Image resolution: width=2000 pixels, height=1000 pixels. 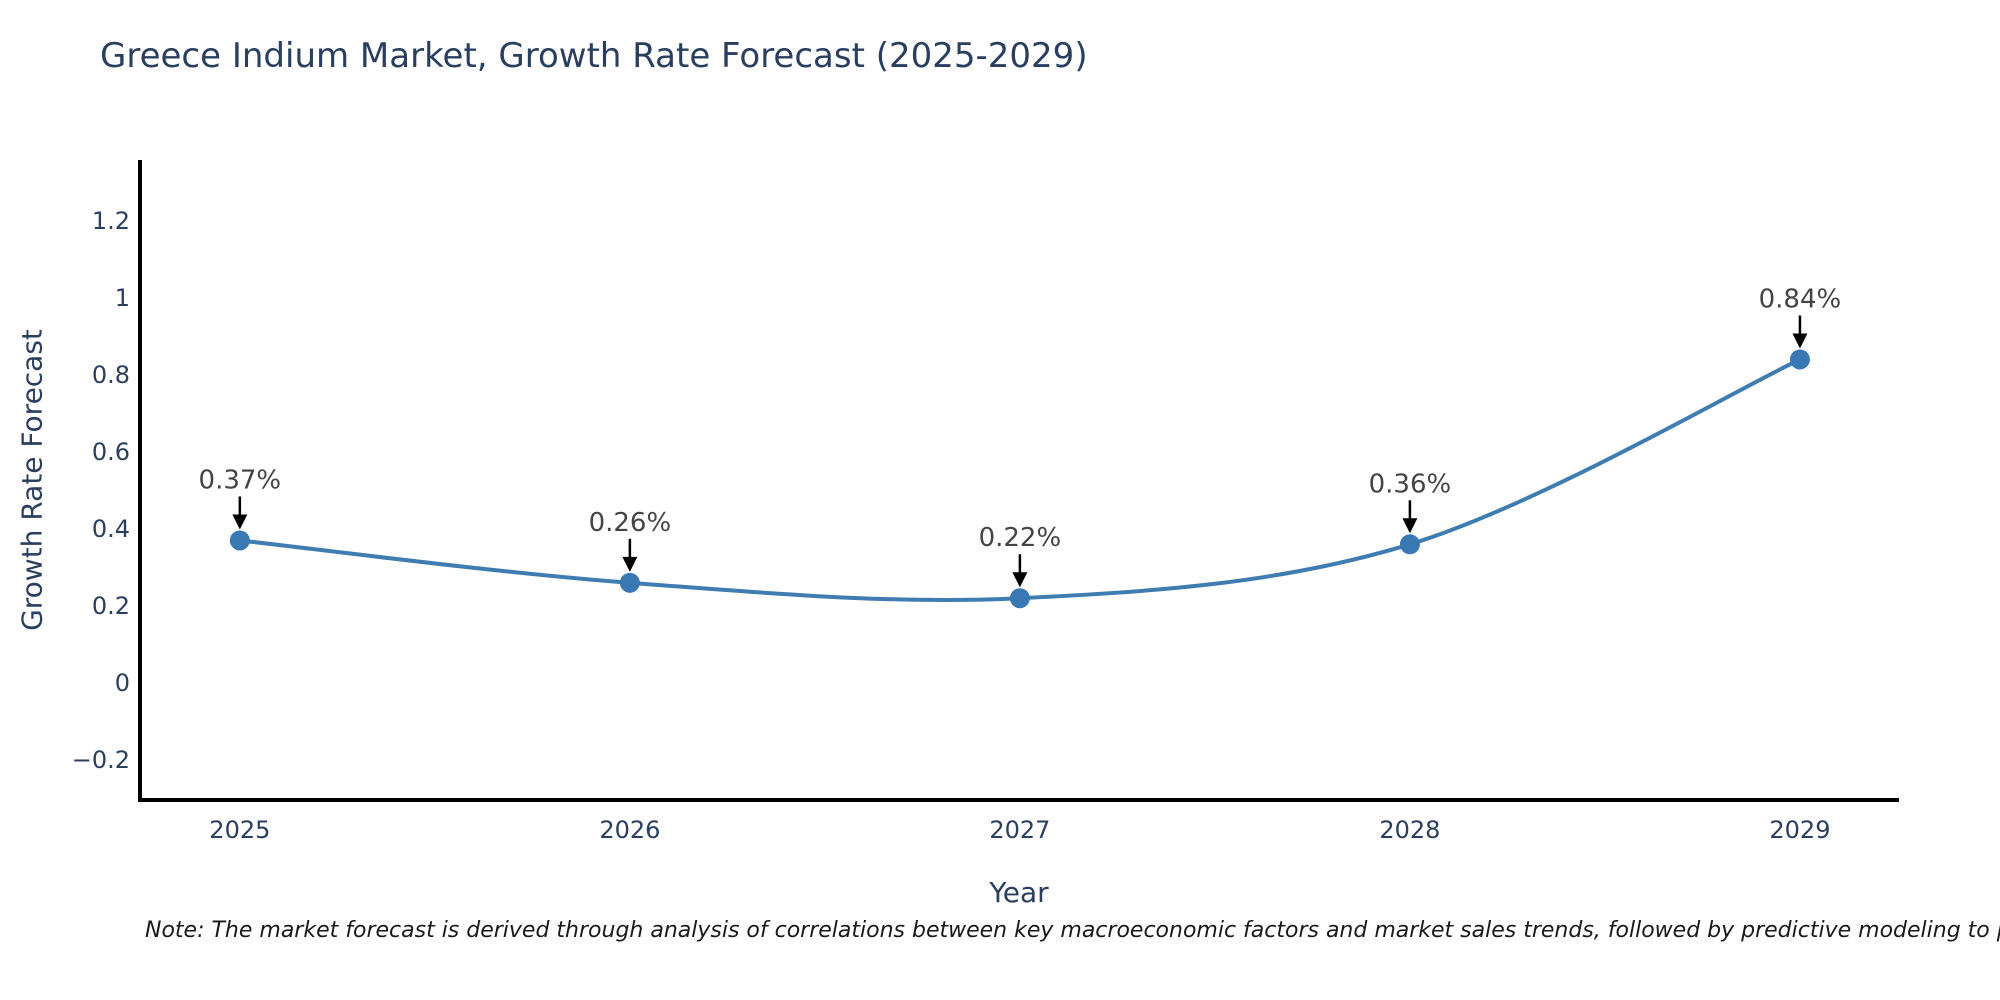 What do you see at coordinates (1799, 830) in the screenshot?
I see `x-tick-label: 2029` at bounding box center [1799, 830].